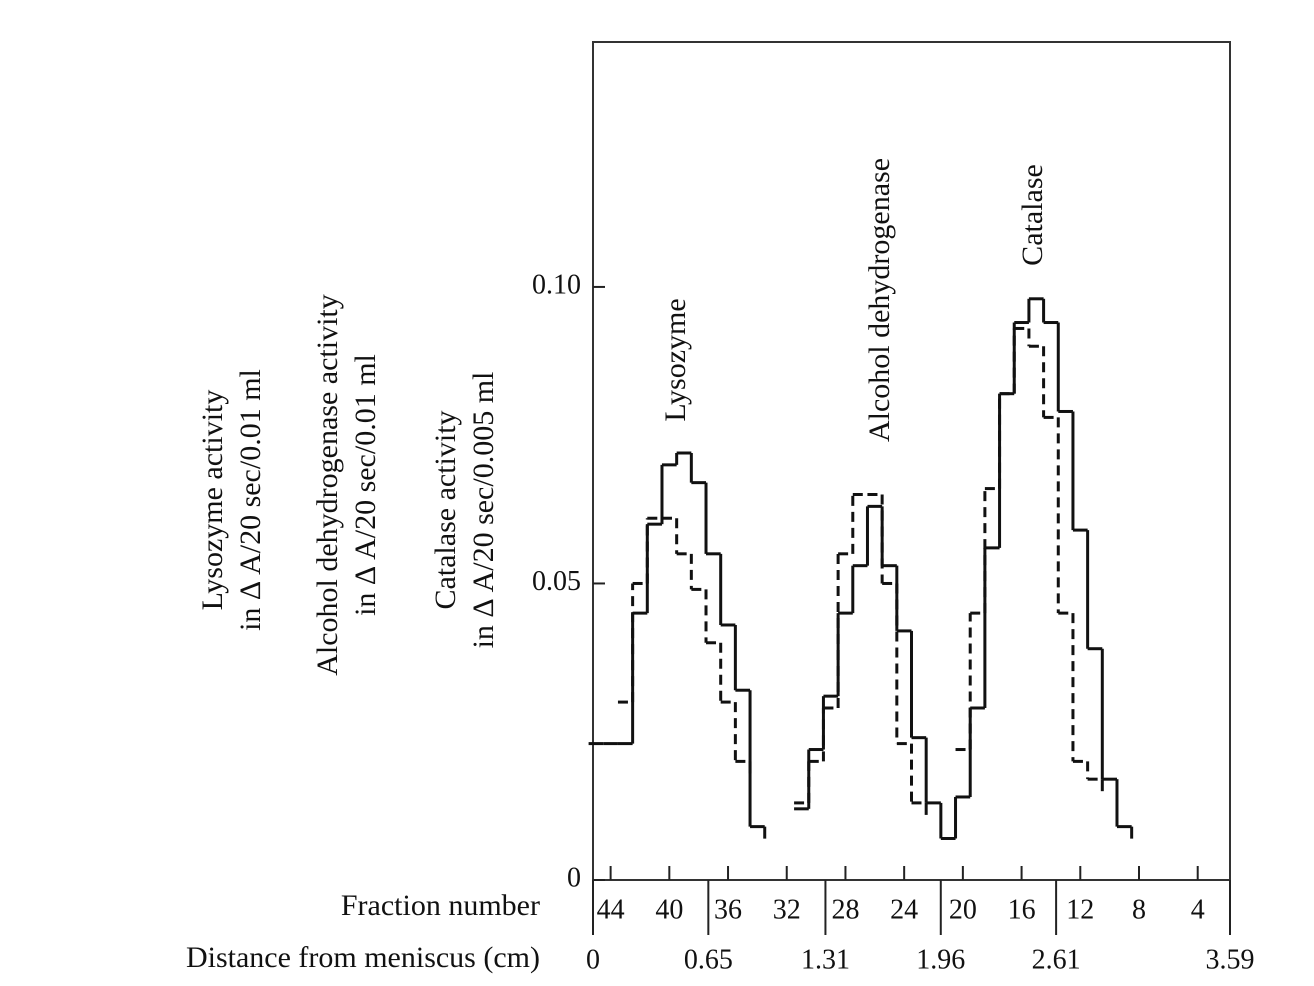  I want to click on y-tick-label: 0.05, so click(556, 581).